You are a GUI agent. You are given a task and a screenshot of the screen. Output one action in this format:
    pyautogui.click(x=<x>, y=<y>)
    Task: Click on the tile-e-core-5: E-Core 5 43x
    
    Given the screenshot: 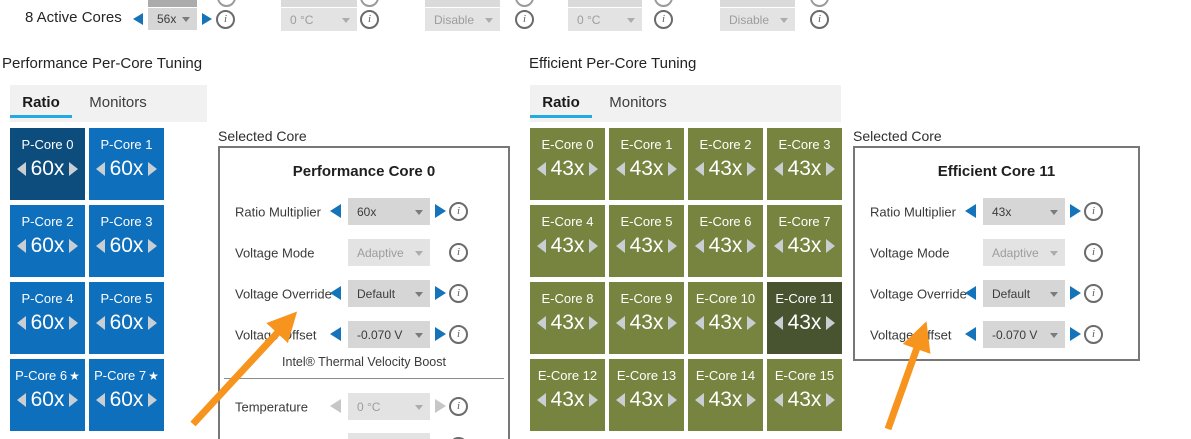 What is the action you would take?
    pyautogui.click(x=646, y=241)
    